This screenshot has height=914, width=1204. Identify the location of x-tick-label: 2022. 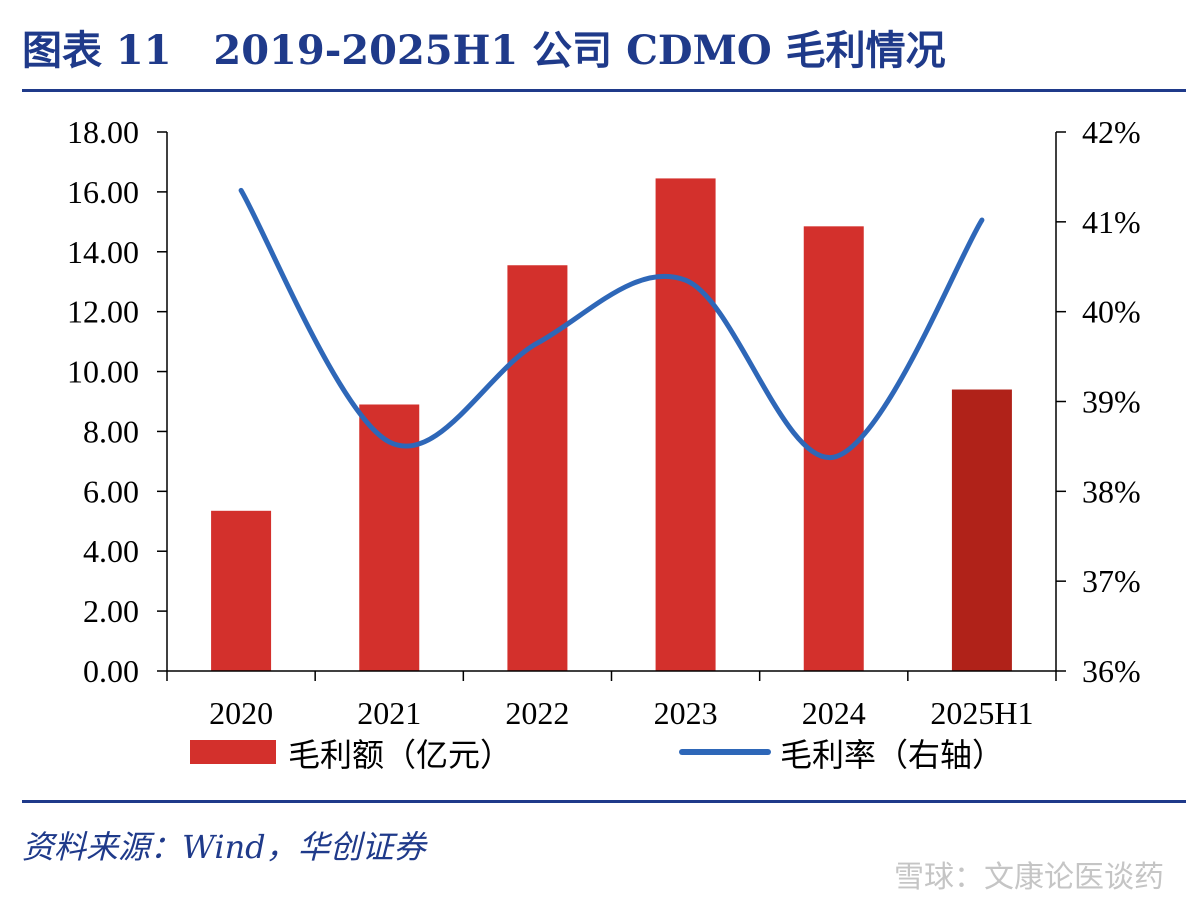
(537, 713).